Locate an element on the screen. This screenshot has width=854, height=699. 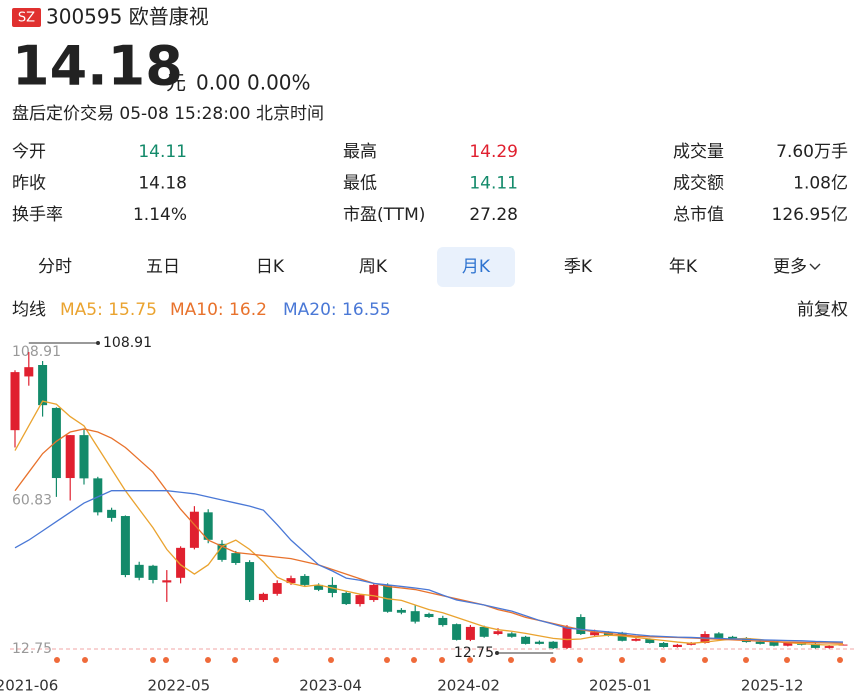
legend-entry: MA5: 15.75 is located at coordinates (108, 310).